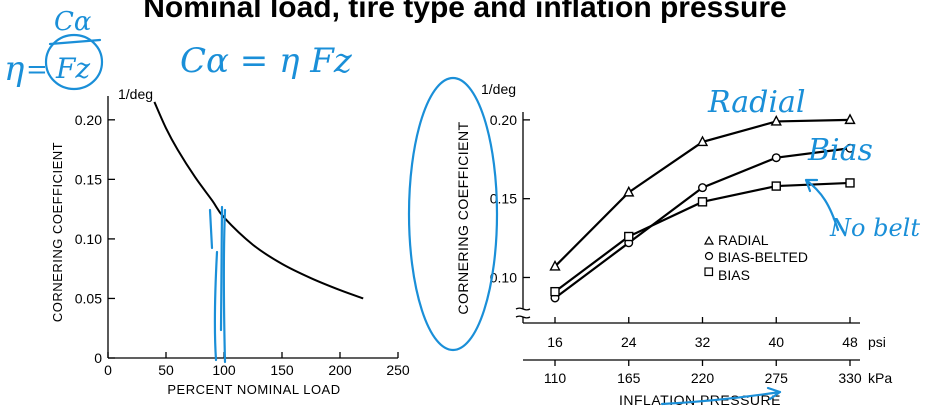  I want to click on kpa-tick-label: 275, so click(777, 378).